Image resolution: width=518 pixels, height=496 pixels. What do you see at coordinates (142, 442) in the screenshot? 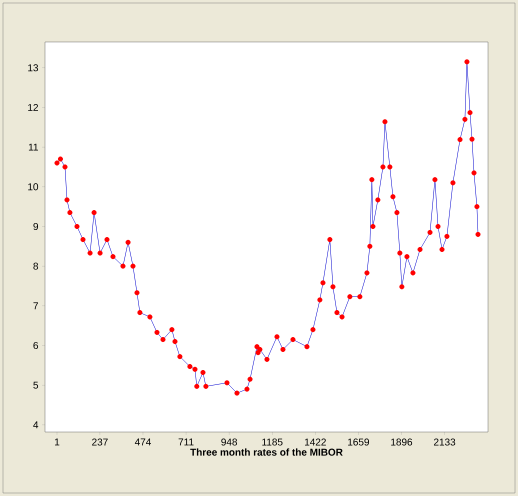
I see `x-tick-label: 474` at bounding box center [142, 442].